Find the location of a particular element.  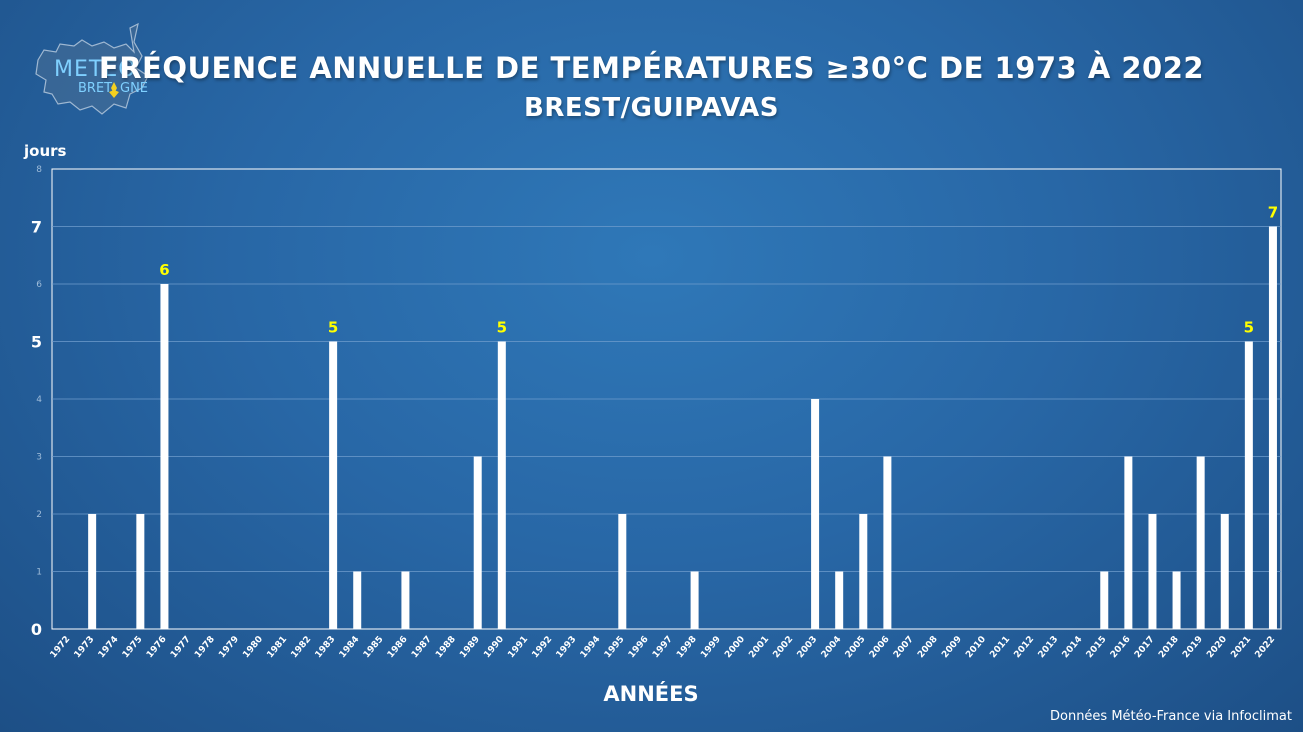

x-tick-label: 1998 is located at coordinates (687, 648).